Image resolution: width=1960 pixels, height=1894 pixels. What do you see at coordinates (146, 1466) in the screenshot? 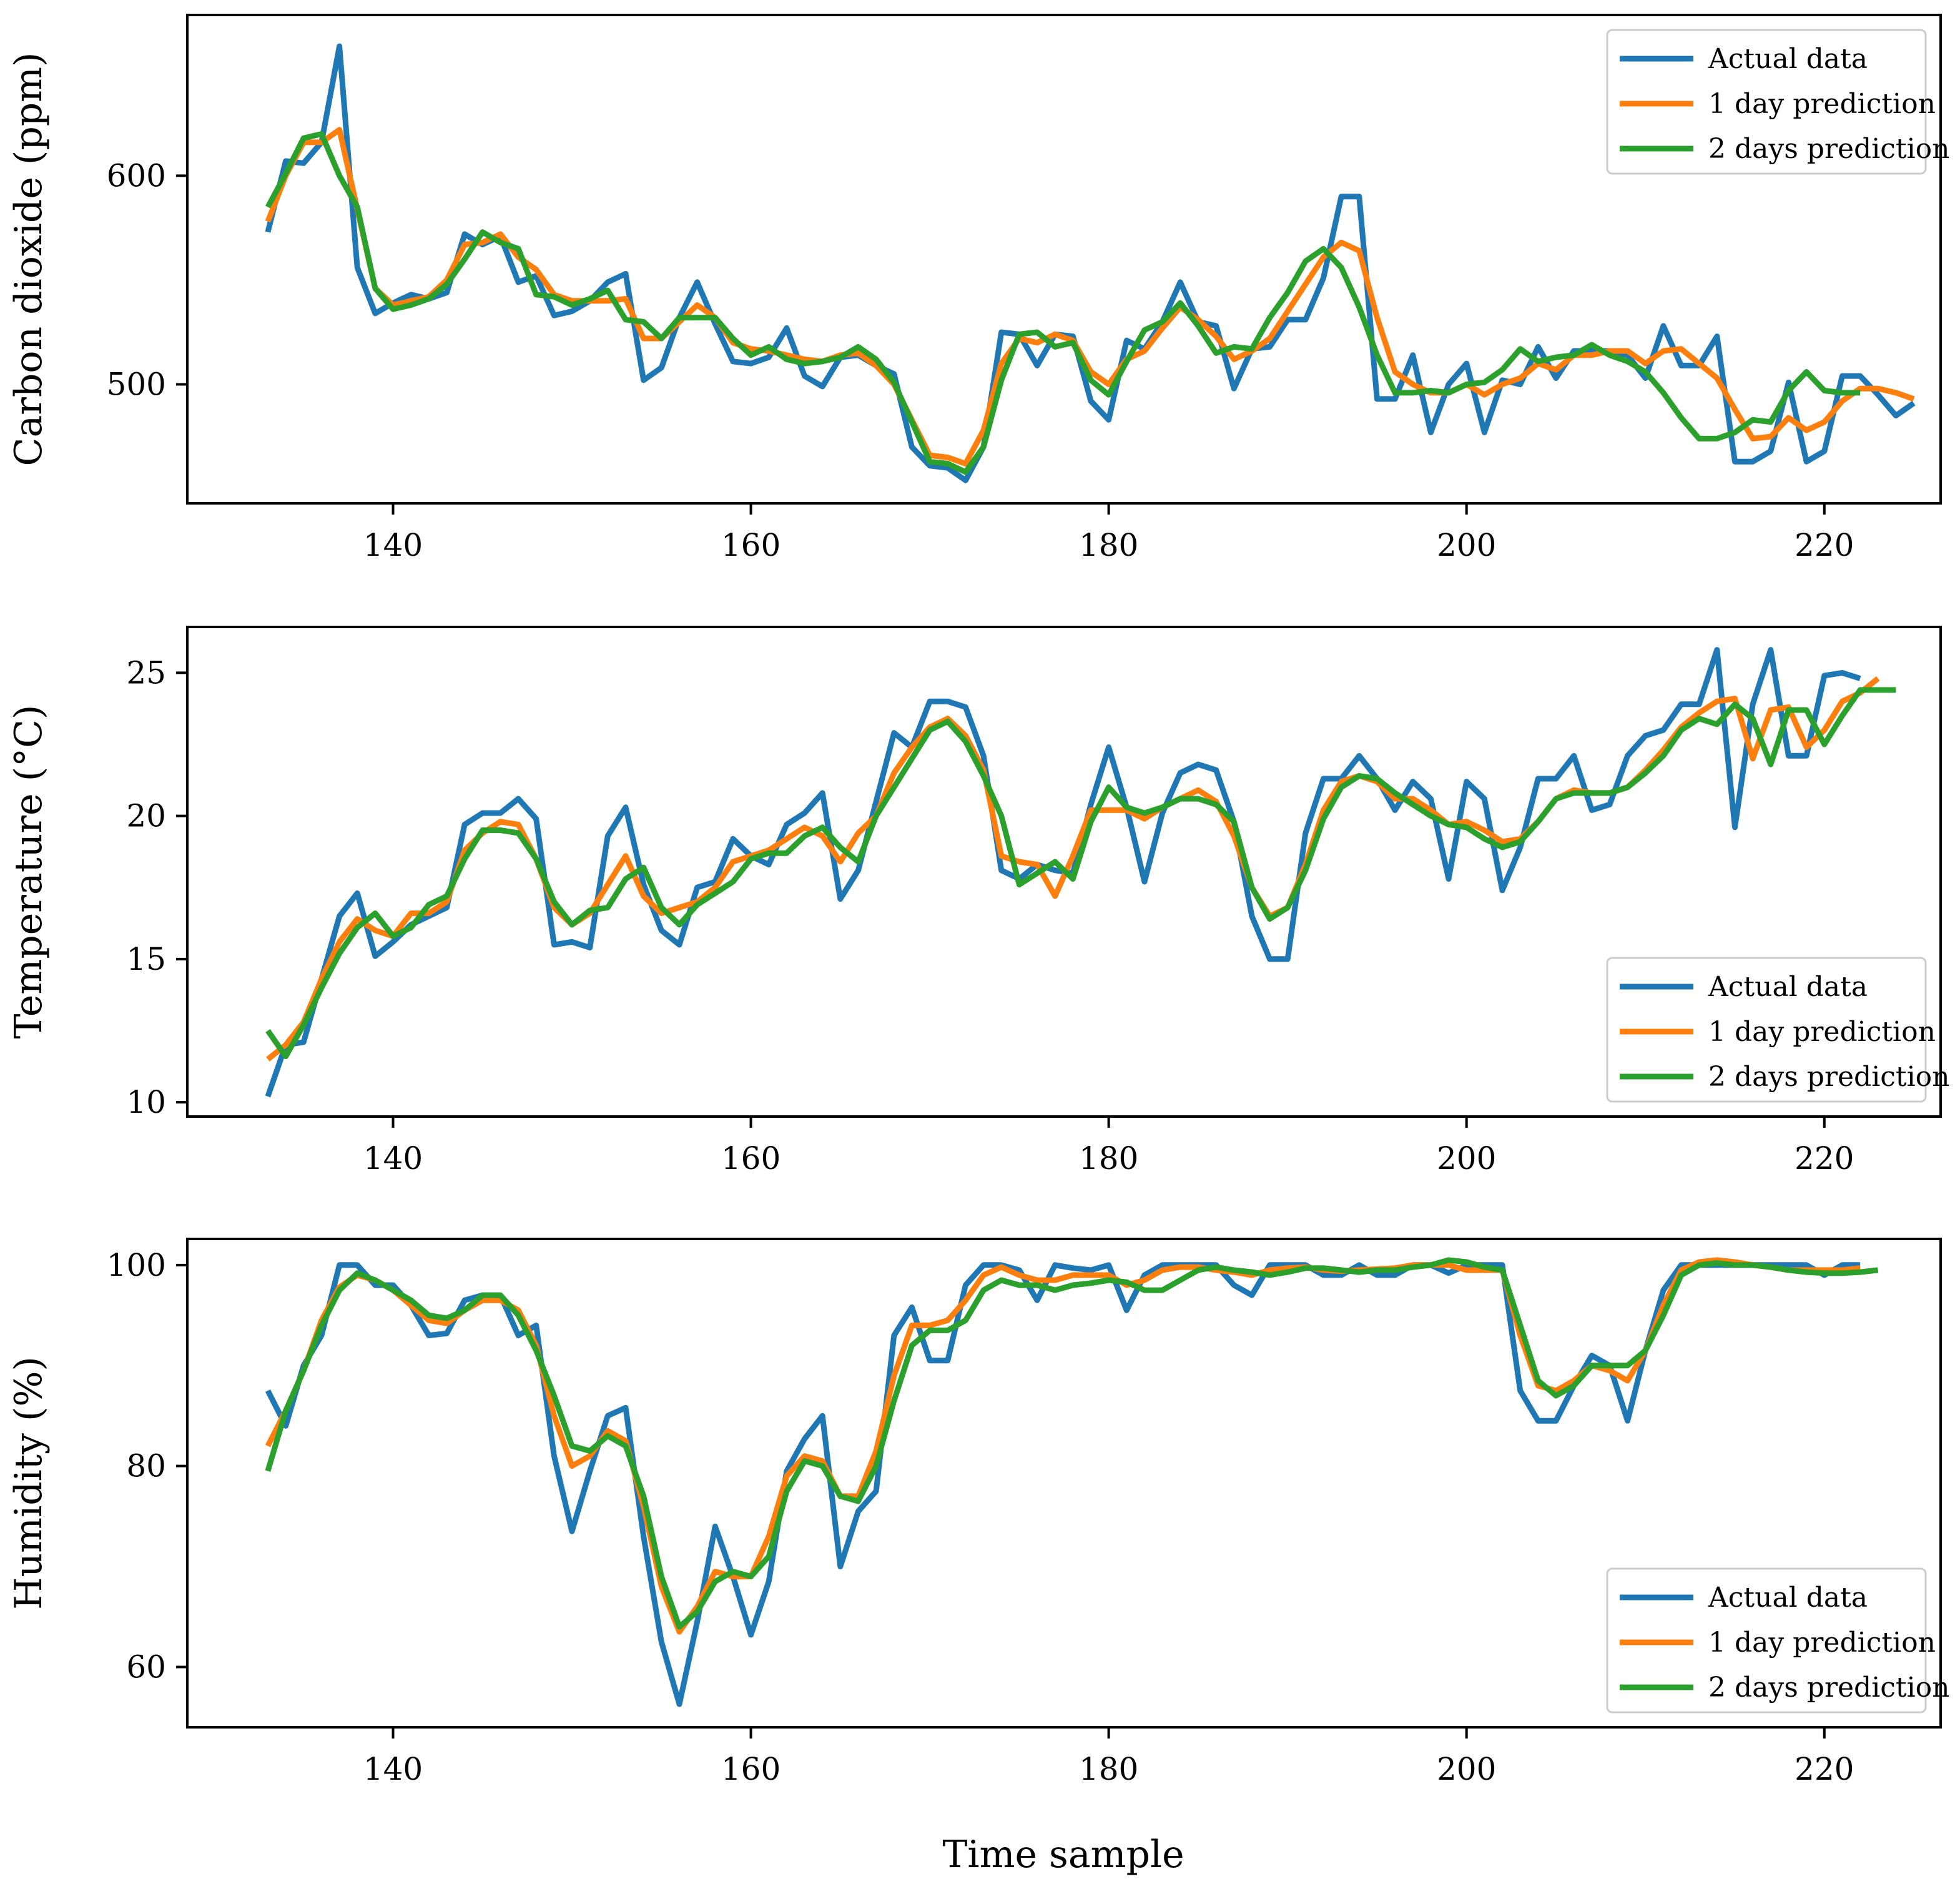
I see `y-tick-label: 80` at bounding box center [146, 1466].